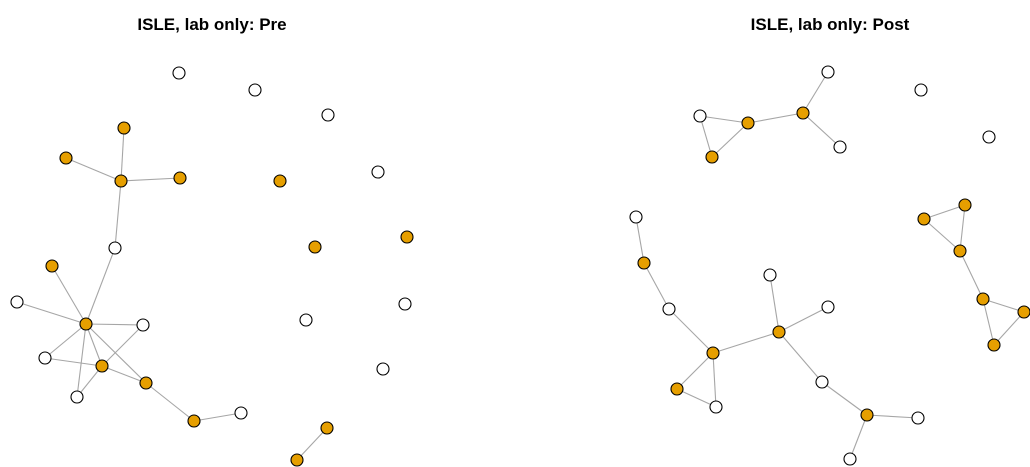  I want to click on panel-title-post: ISLE, lab only: Post, so click(830, 24).